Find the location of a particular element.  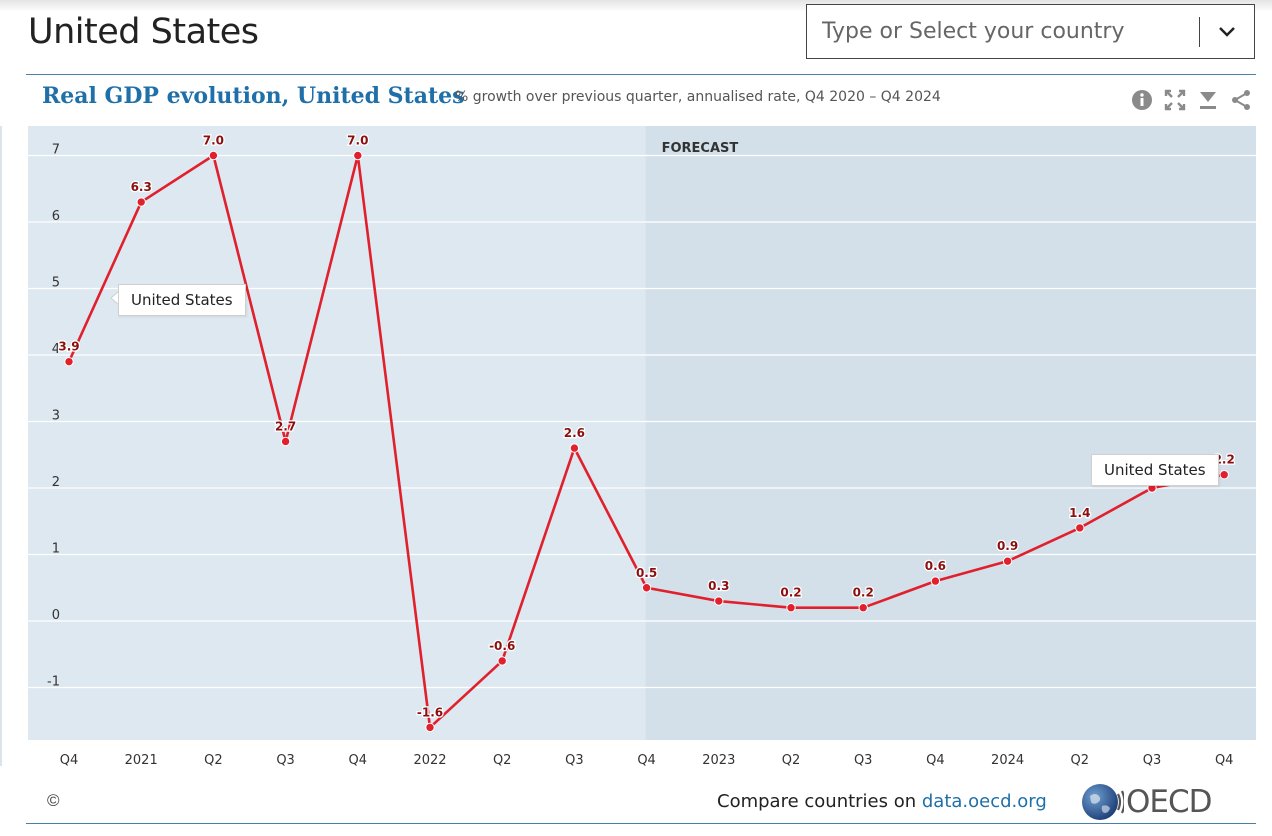

country-search-input is located at coordinates (1003, 31).